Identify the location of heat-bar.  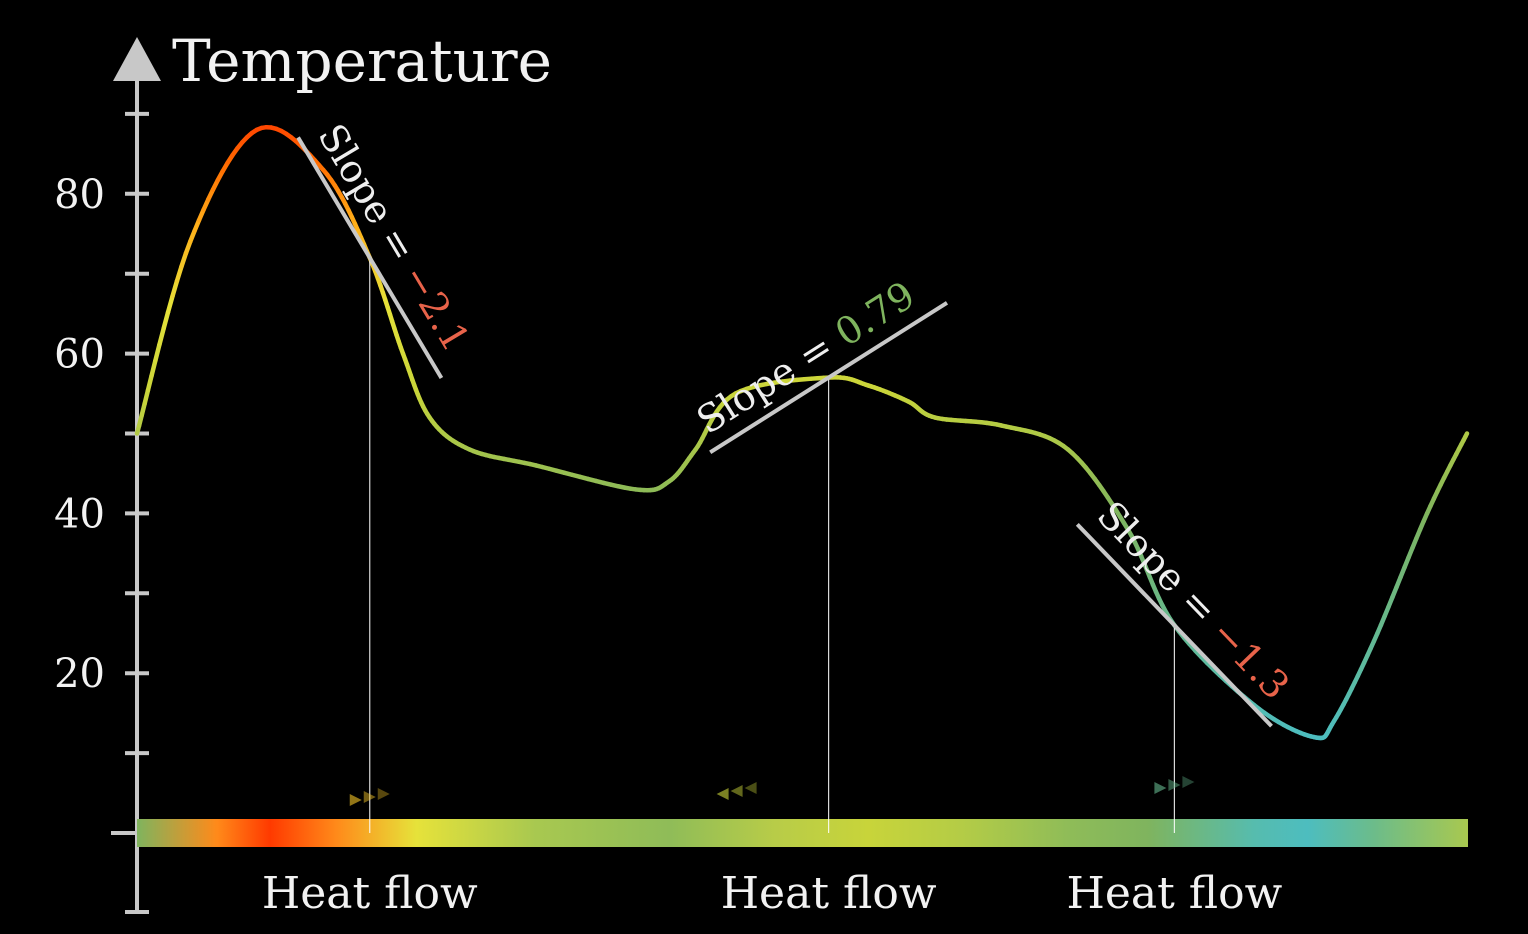
(802, 833).